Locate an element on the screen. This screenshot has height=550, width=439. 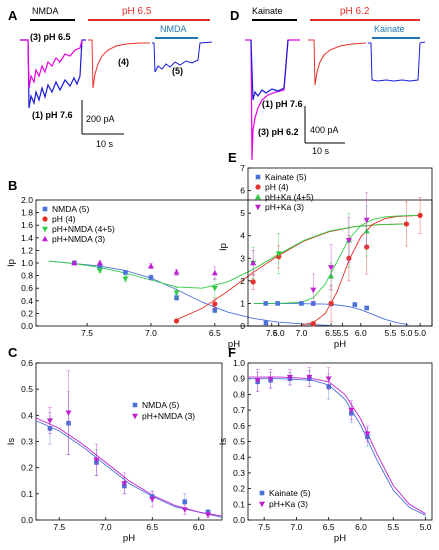
x-tick-label-f: 5.0 is located at coordinates (426, 527).